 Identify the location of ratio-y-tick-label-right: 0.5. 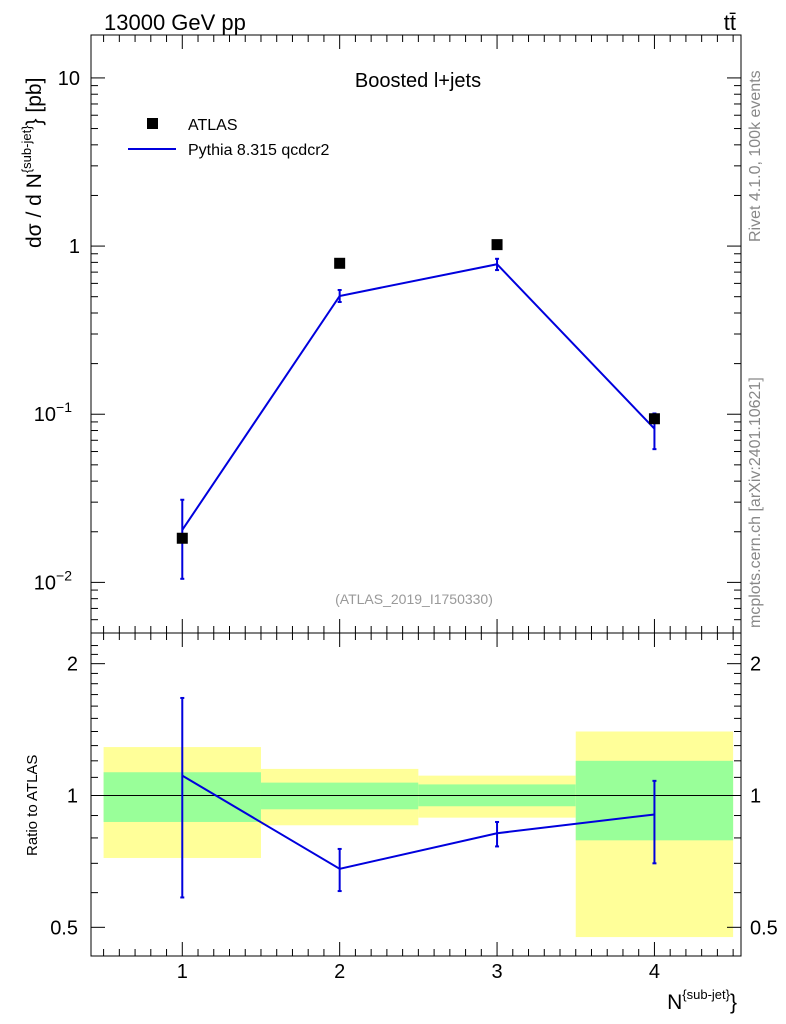
(764, 928).